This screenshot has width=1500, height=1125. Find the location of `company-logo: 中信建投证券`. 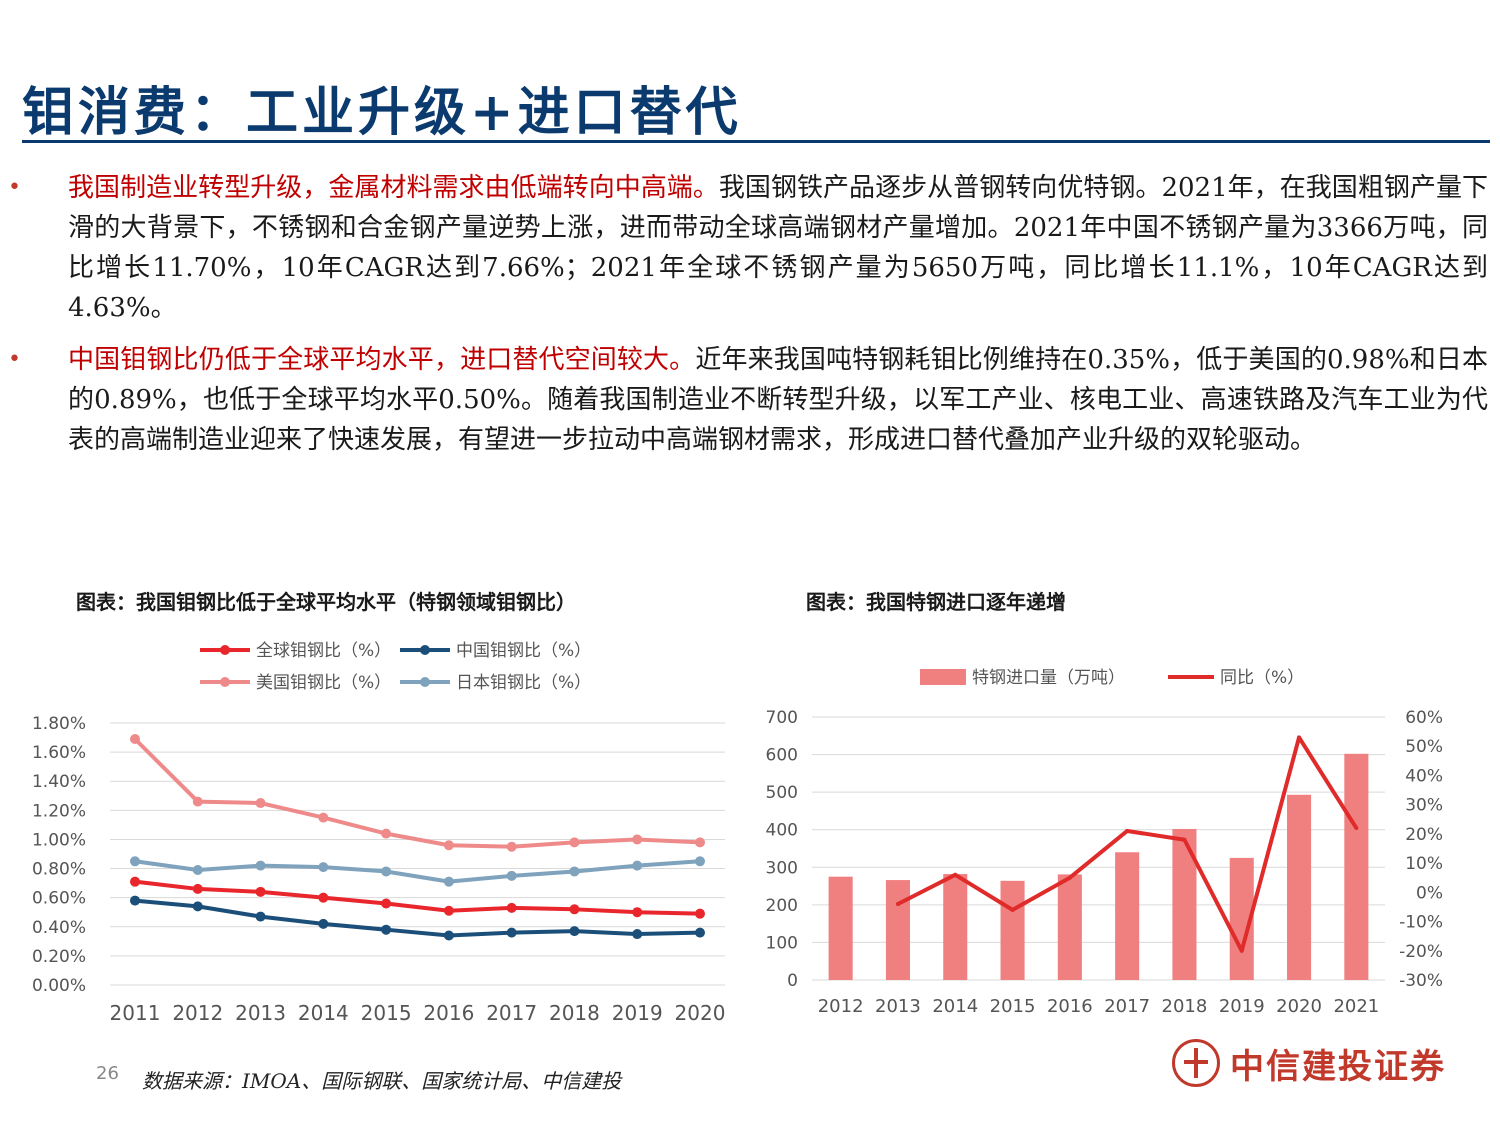

company-logo: 中信建投证券 is located at coordinates (1322, 1065).